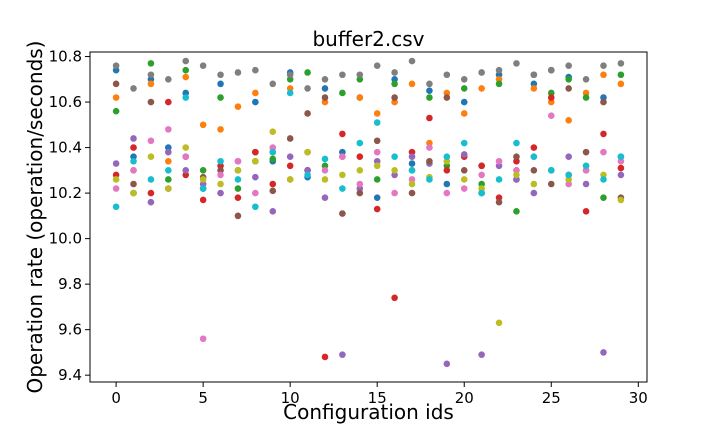  What do you see at coordinates (203, 398) in the screenshot?
I see `x-tick-label: 5` at bounding box center [203, 398].